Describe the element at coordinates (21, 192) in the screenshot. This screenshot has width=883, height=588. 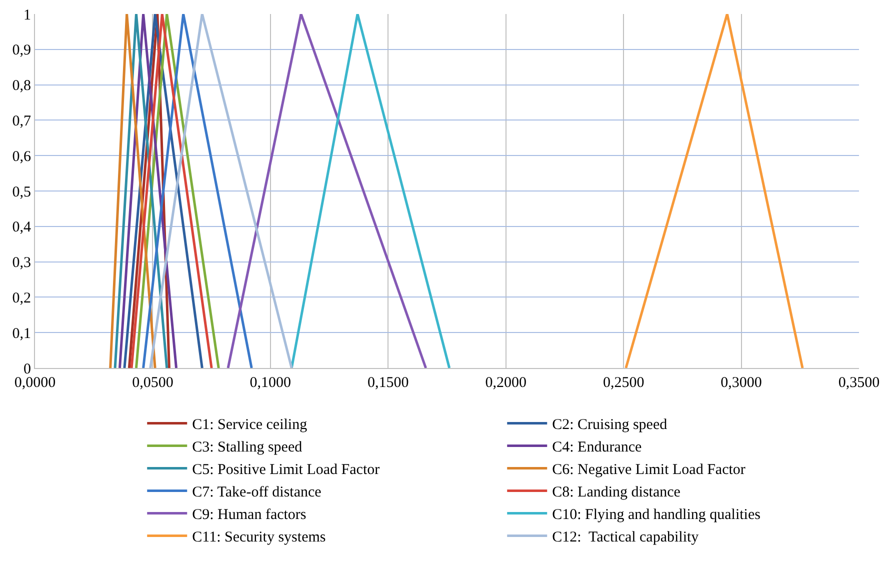
I see `y-tick-label: 0,5` at that location.